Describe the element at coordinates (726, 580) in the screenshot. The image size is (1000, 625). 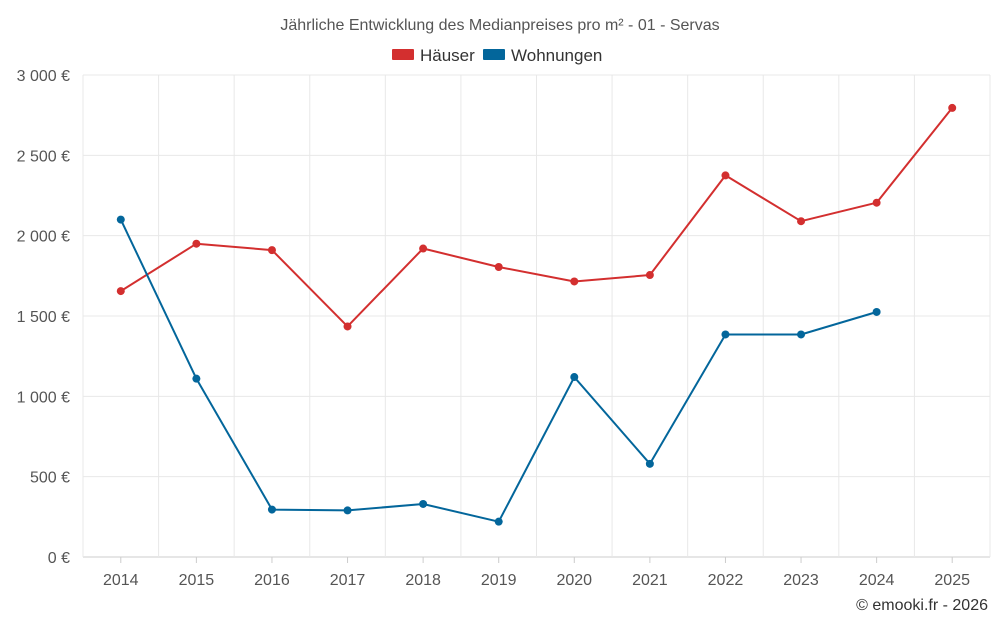
I see `x-tick-label: 2022` at that location.